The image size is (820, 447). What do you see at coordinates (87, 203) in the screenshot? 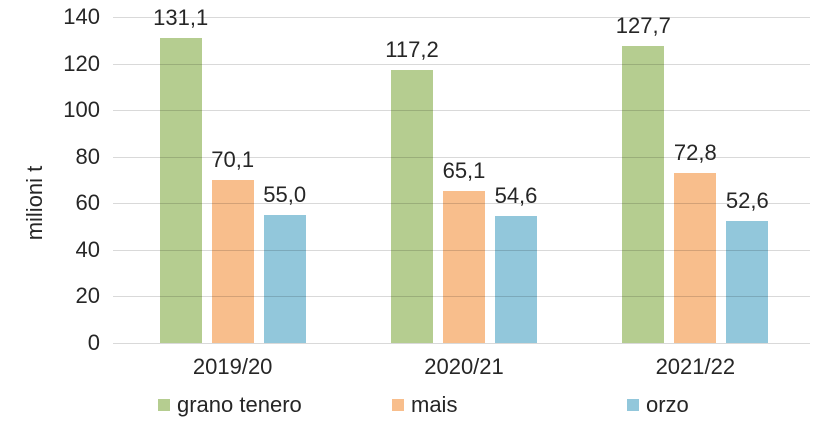
I see `y-tick-label: 60` at bounding box center [87, 203].